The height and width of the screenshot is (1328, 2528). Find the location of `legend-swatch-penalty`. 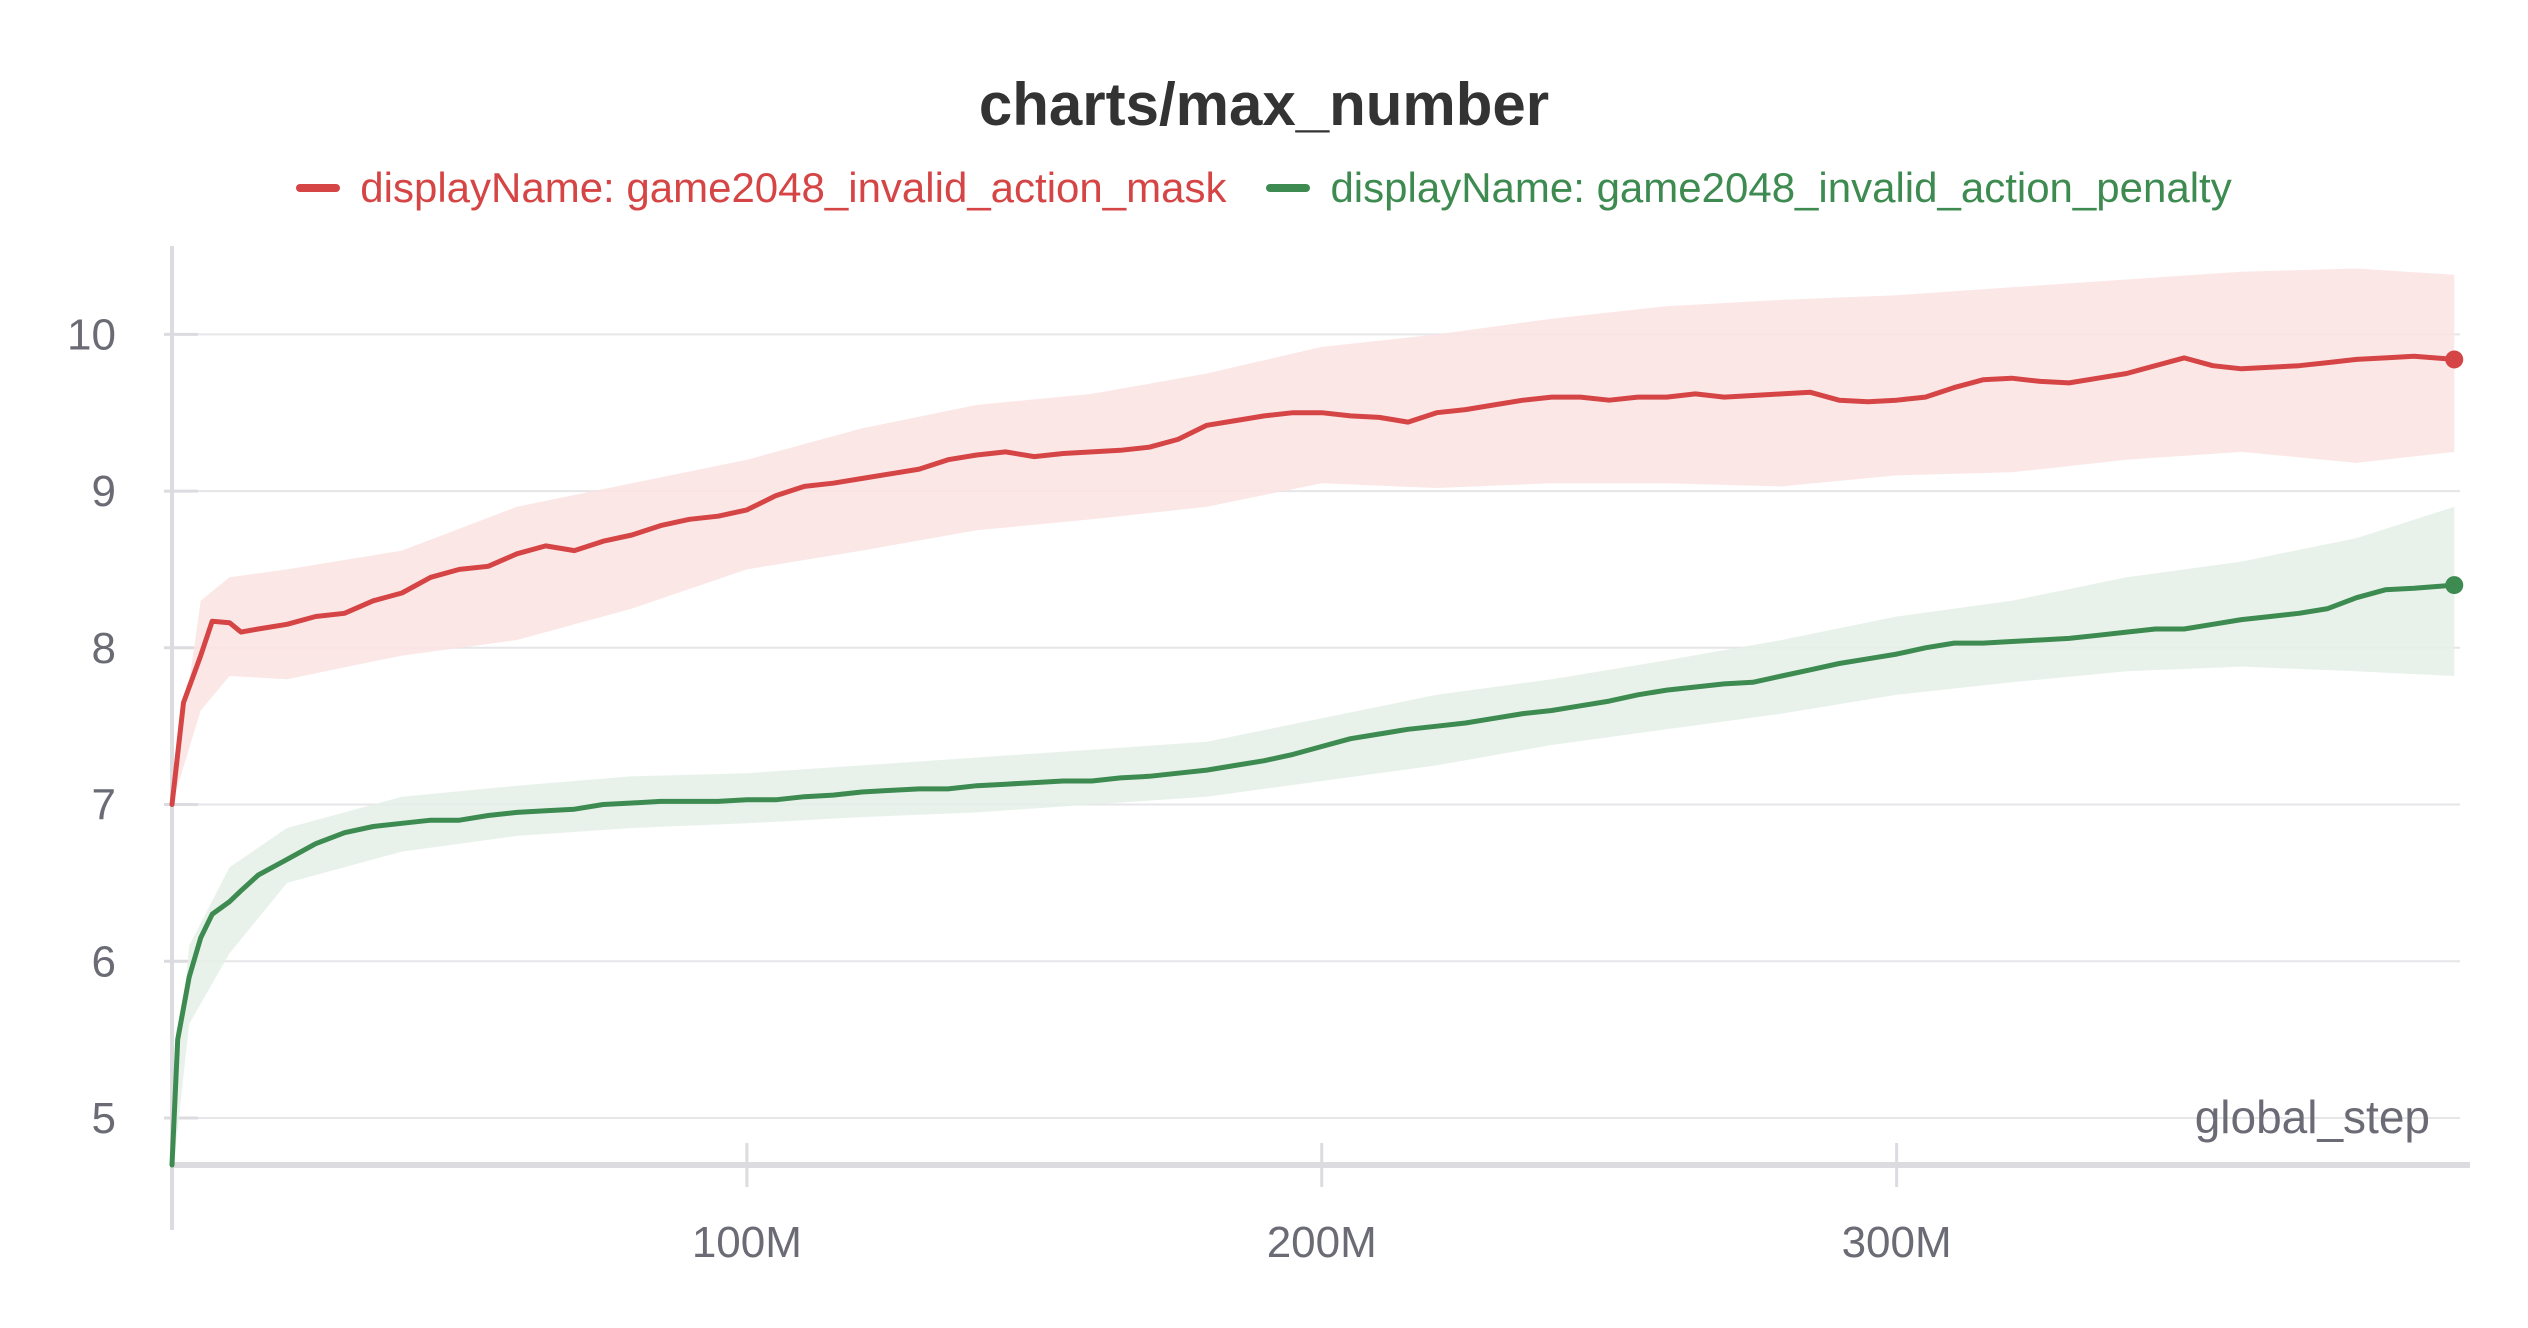

legend-swatch-penalty is located at coordinates (1288, 188).